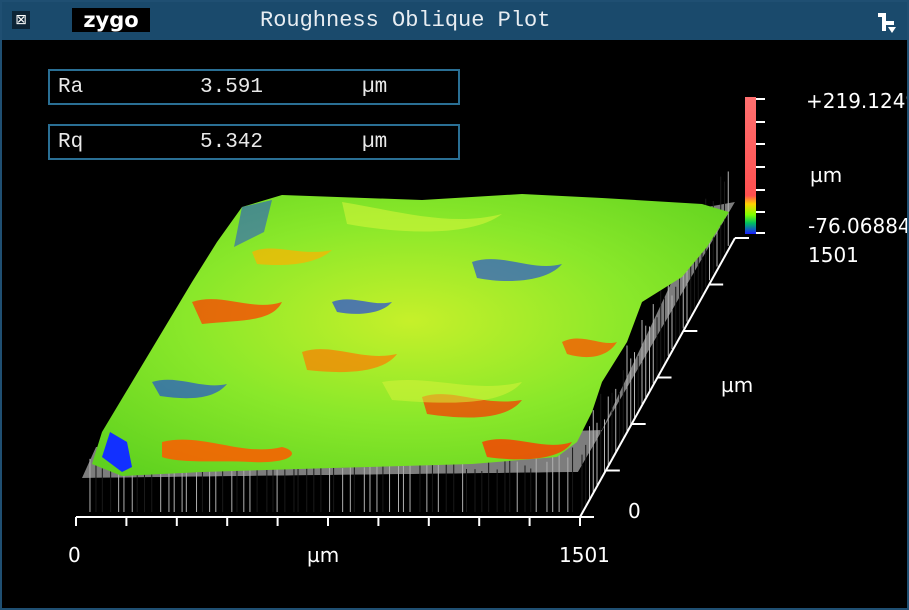  I want to click on ra-value: 3.591, so click(232, 87).